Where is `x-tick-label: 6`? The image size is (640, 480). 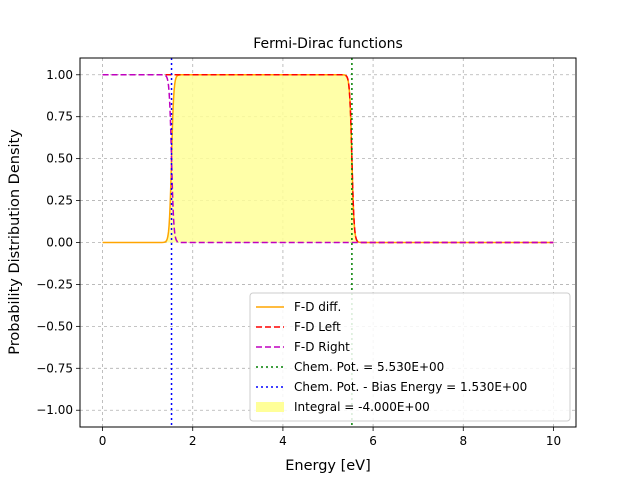
x-tick-label: 6 is located at coordinates (373, 441).